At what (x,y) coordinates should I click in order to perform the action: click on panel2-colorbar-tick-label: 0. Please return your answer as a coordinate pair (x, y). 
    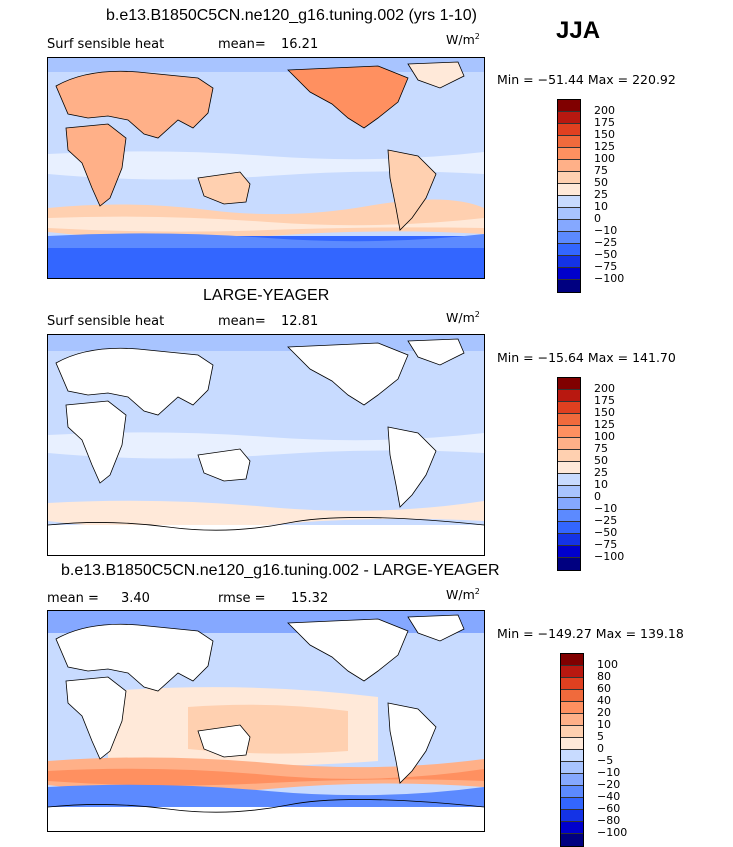
    Looking at the image, I should click on (597, 496).